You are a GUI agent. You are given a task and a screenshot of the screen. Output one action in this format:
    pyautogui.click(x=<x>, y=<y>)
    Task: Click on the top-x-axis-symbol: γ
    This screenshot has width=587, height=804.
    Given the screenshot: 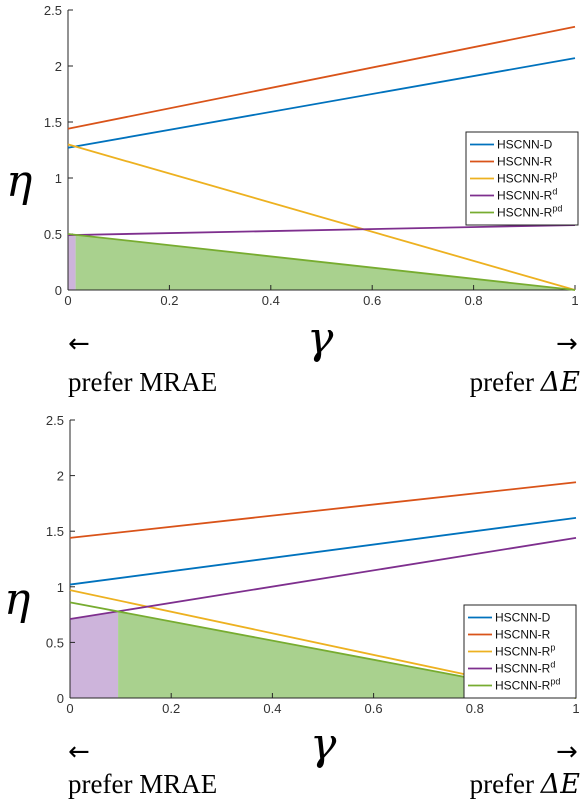 What is the action you would take?
    pyautogui.click(x=320, y=338)
    